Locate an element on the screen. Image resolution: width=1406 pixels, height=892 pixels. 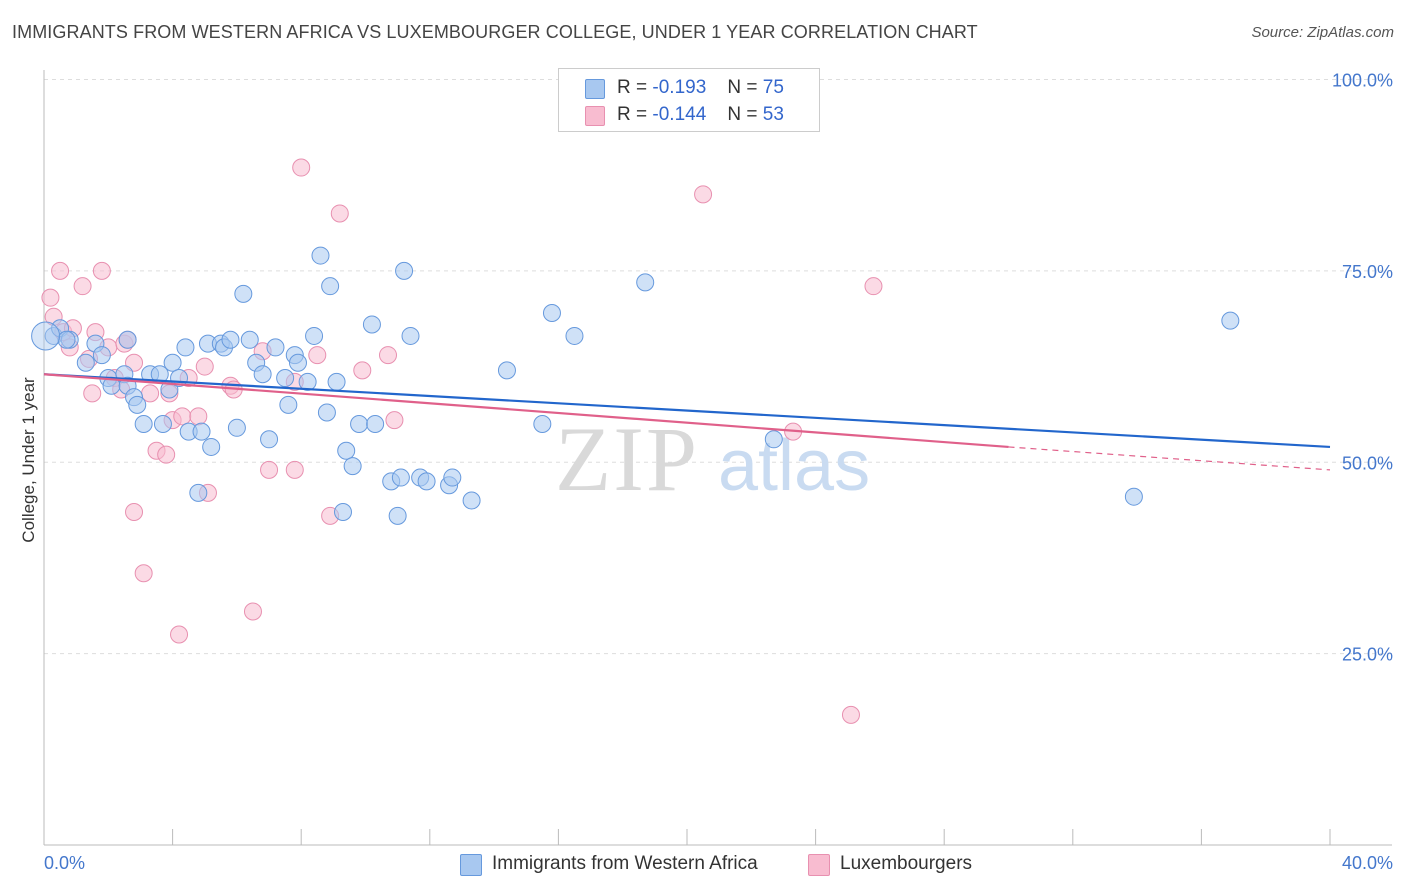
x-tick-label-1: 40.0% is located at coordinates (1367, 863).